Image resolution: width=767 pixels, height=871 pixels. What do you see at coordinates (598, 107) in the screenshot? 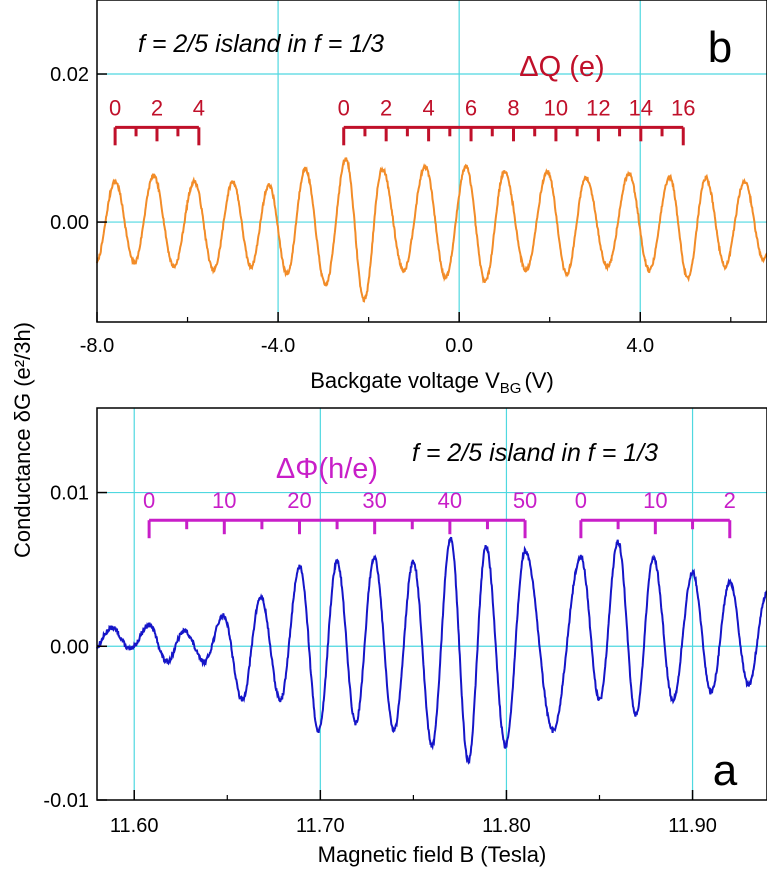
I see `b-scale-bar-1-label-6: 12` at bounding box center [598, 107].